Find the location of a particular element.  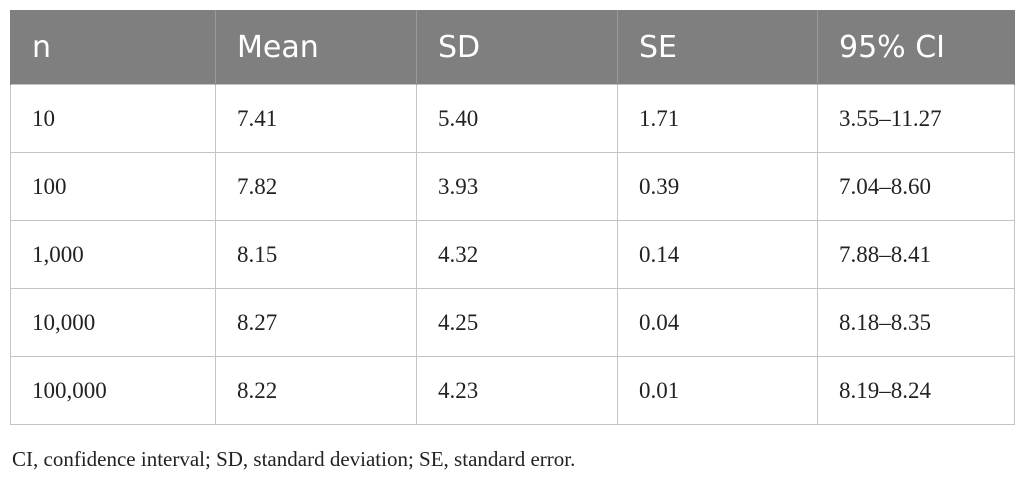

table-row: 1,000 8.15 4.32 0.14 7.88–8.41 is located at coordinates (512, 254).